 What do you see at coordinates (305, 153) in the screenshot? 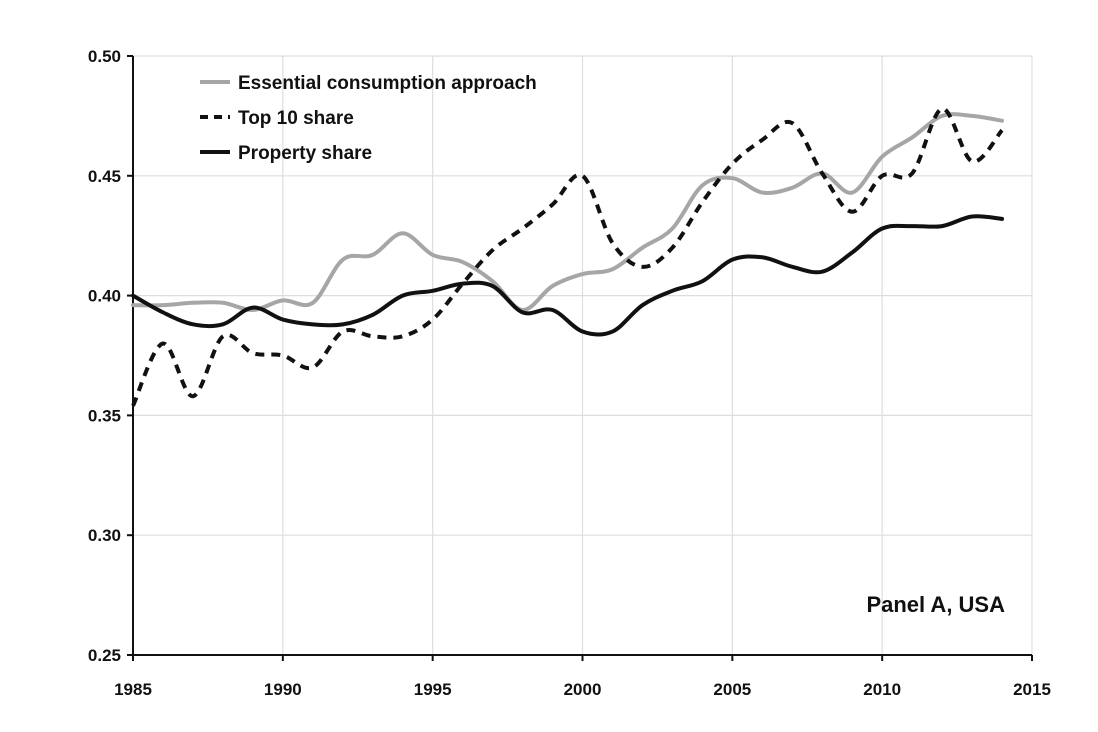
I see `legend-label: Property share` at bounding box center [305, 153].